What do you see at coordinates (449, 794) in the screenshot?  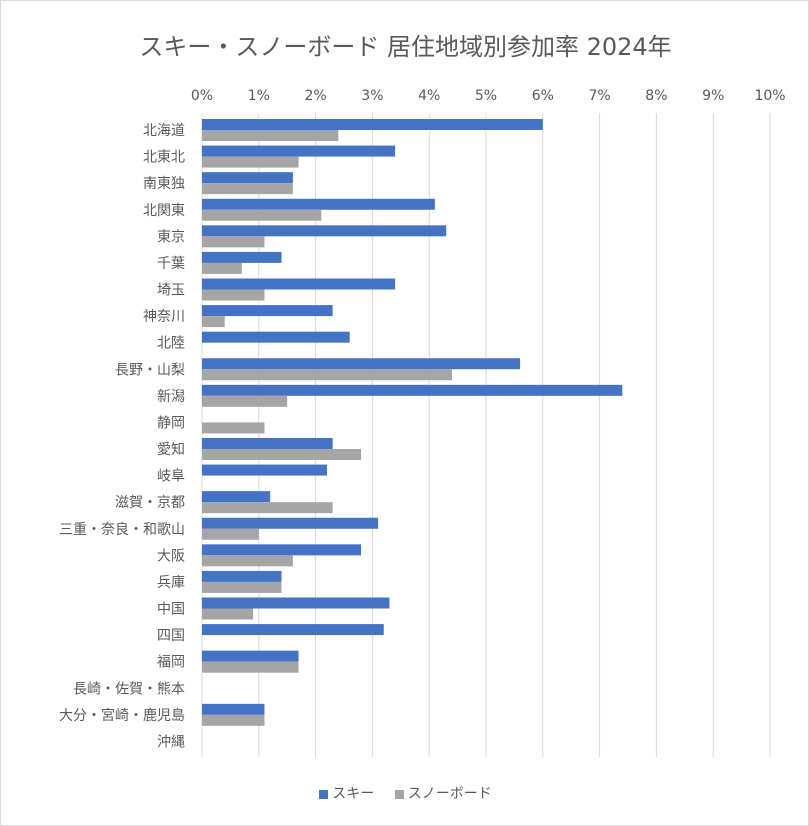 I see `legend-label-snowboard: スノーボード` at bounding box center [449, 794].